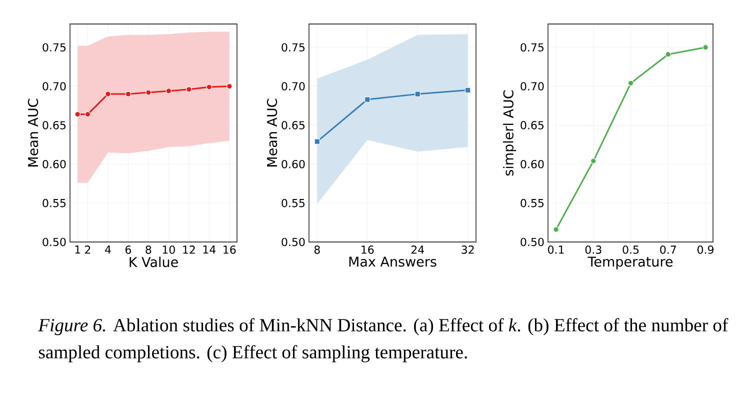 Image resolution: width=736 pixels, height=419 pixels. Describe the element at coordinates (417, 250) in the screenshot. I see `x-tick-label: 24` at that location.